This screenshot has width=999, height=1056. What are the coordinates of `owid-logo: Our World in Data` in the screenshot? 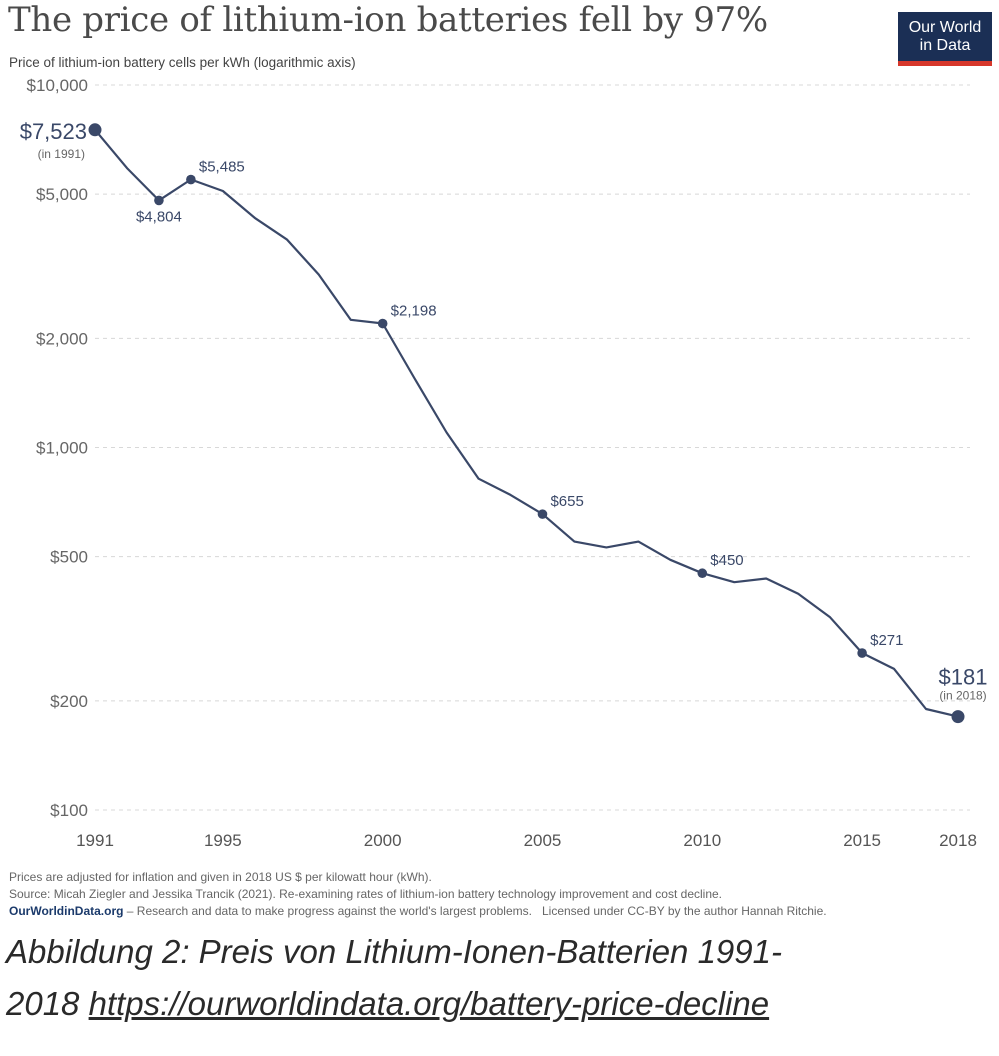 It's located at (945, 39).